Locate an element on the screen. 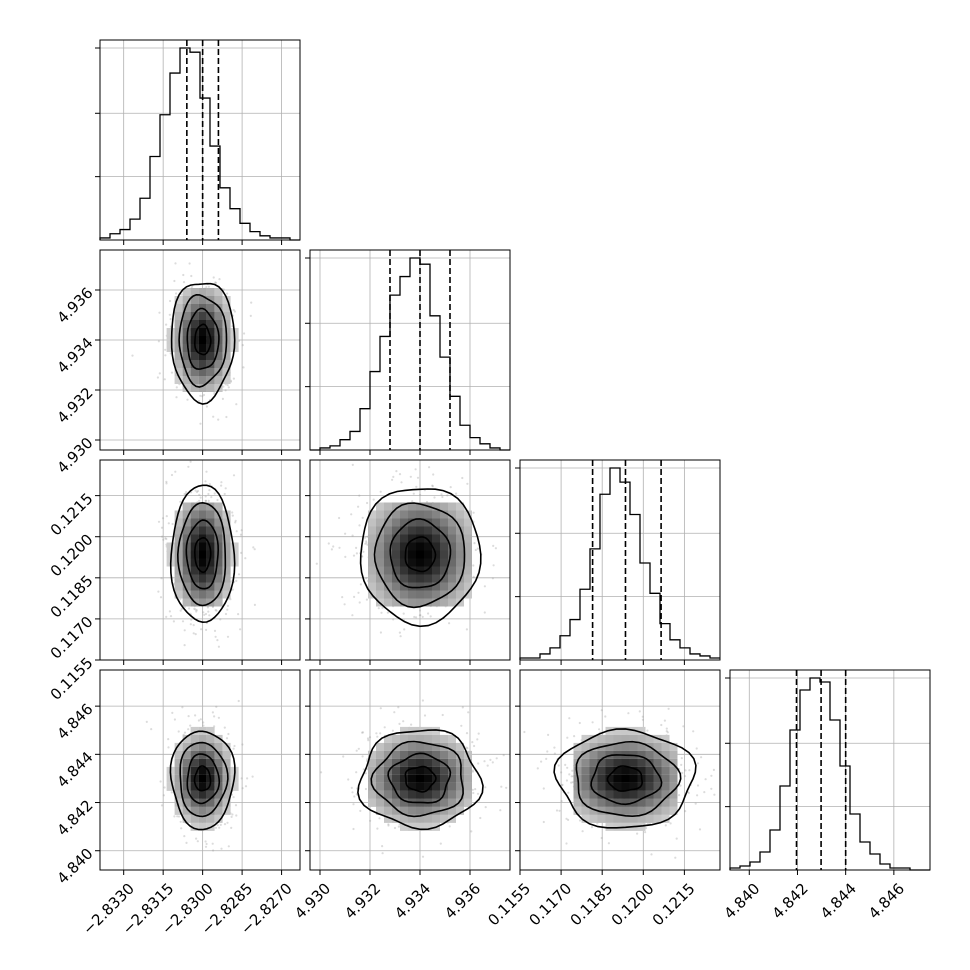 This screenshot has width=970, height=970. histogram-panel-3: 4.840 4.842 4.844 4.846 is located at coordinates (825, 796).